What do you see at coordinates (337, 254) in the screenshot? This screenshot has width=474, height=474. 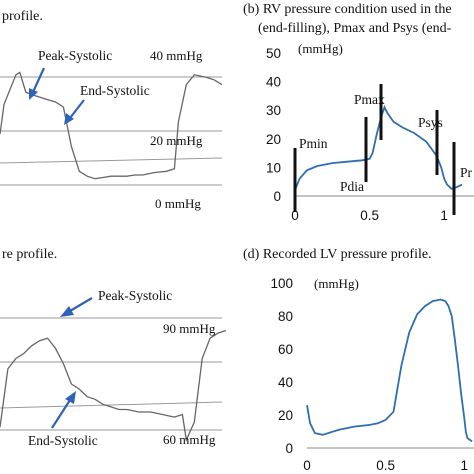 I see `panel-d-caption: (d) Recorded LV pressure profile.` at bounding box center [337, 254].